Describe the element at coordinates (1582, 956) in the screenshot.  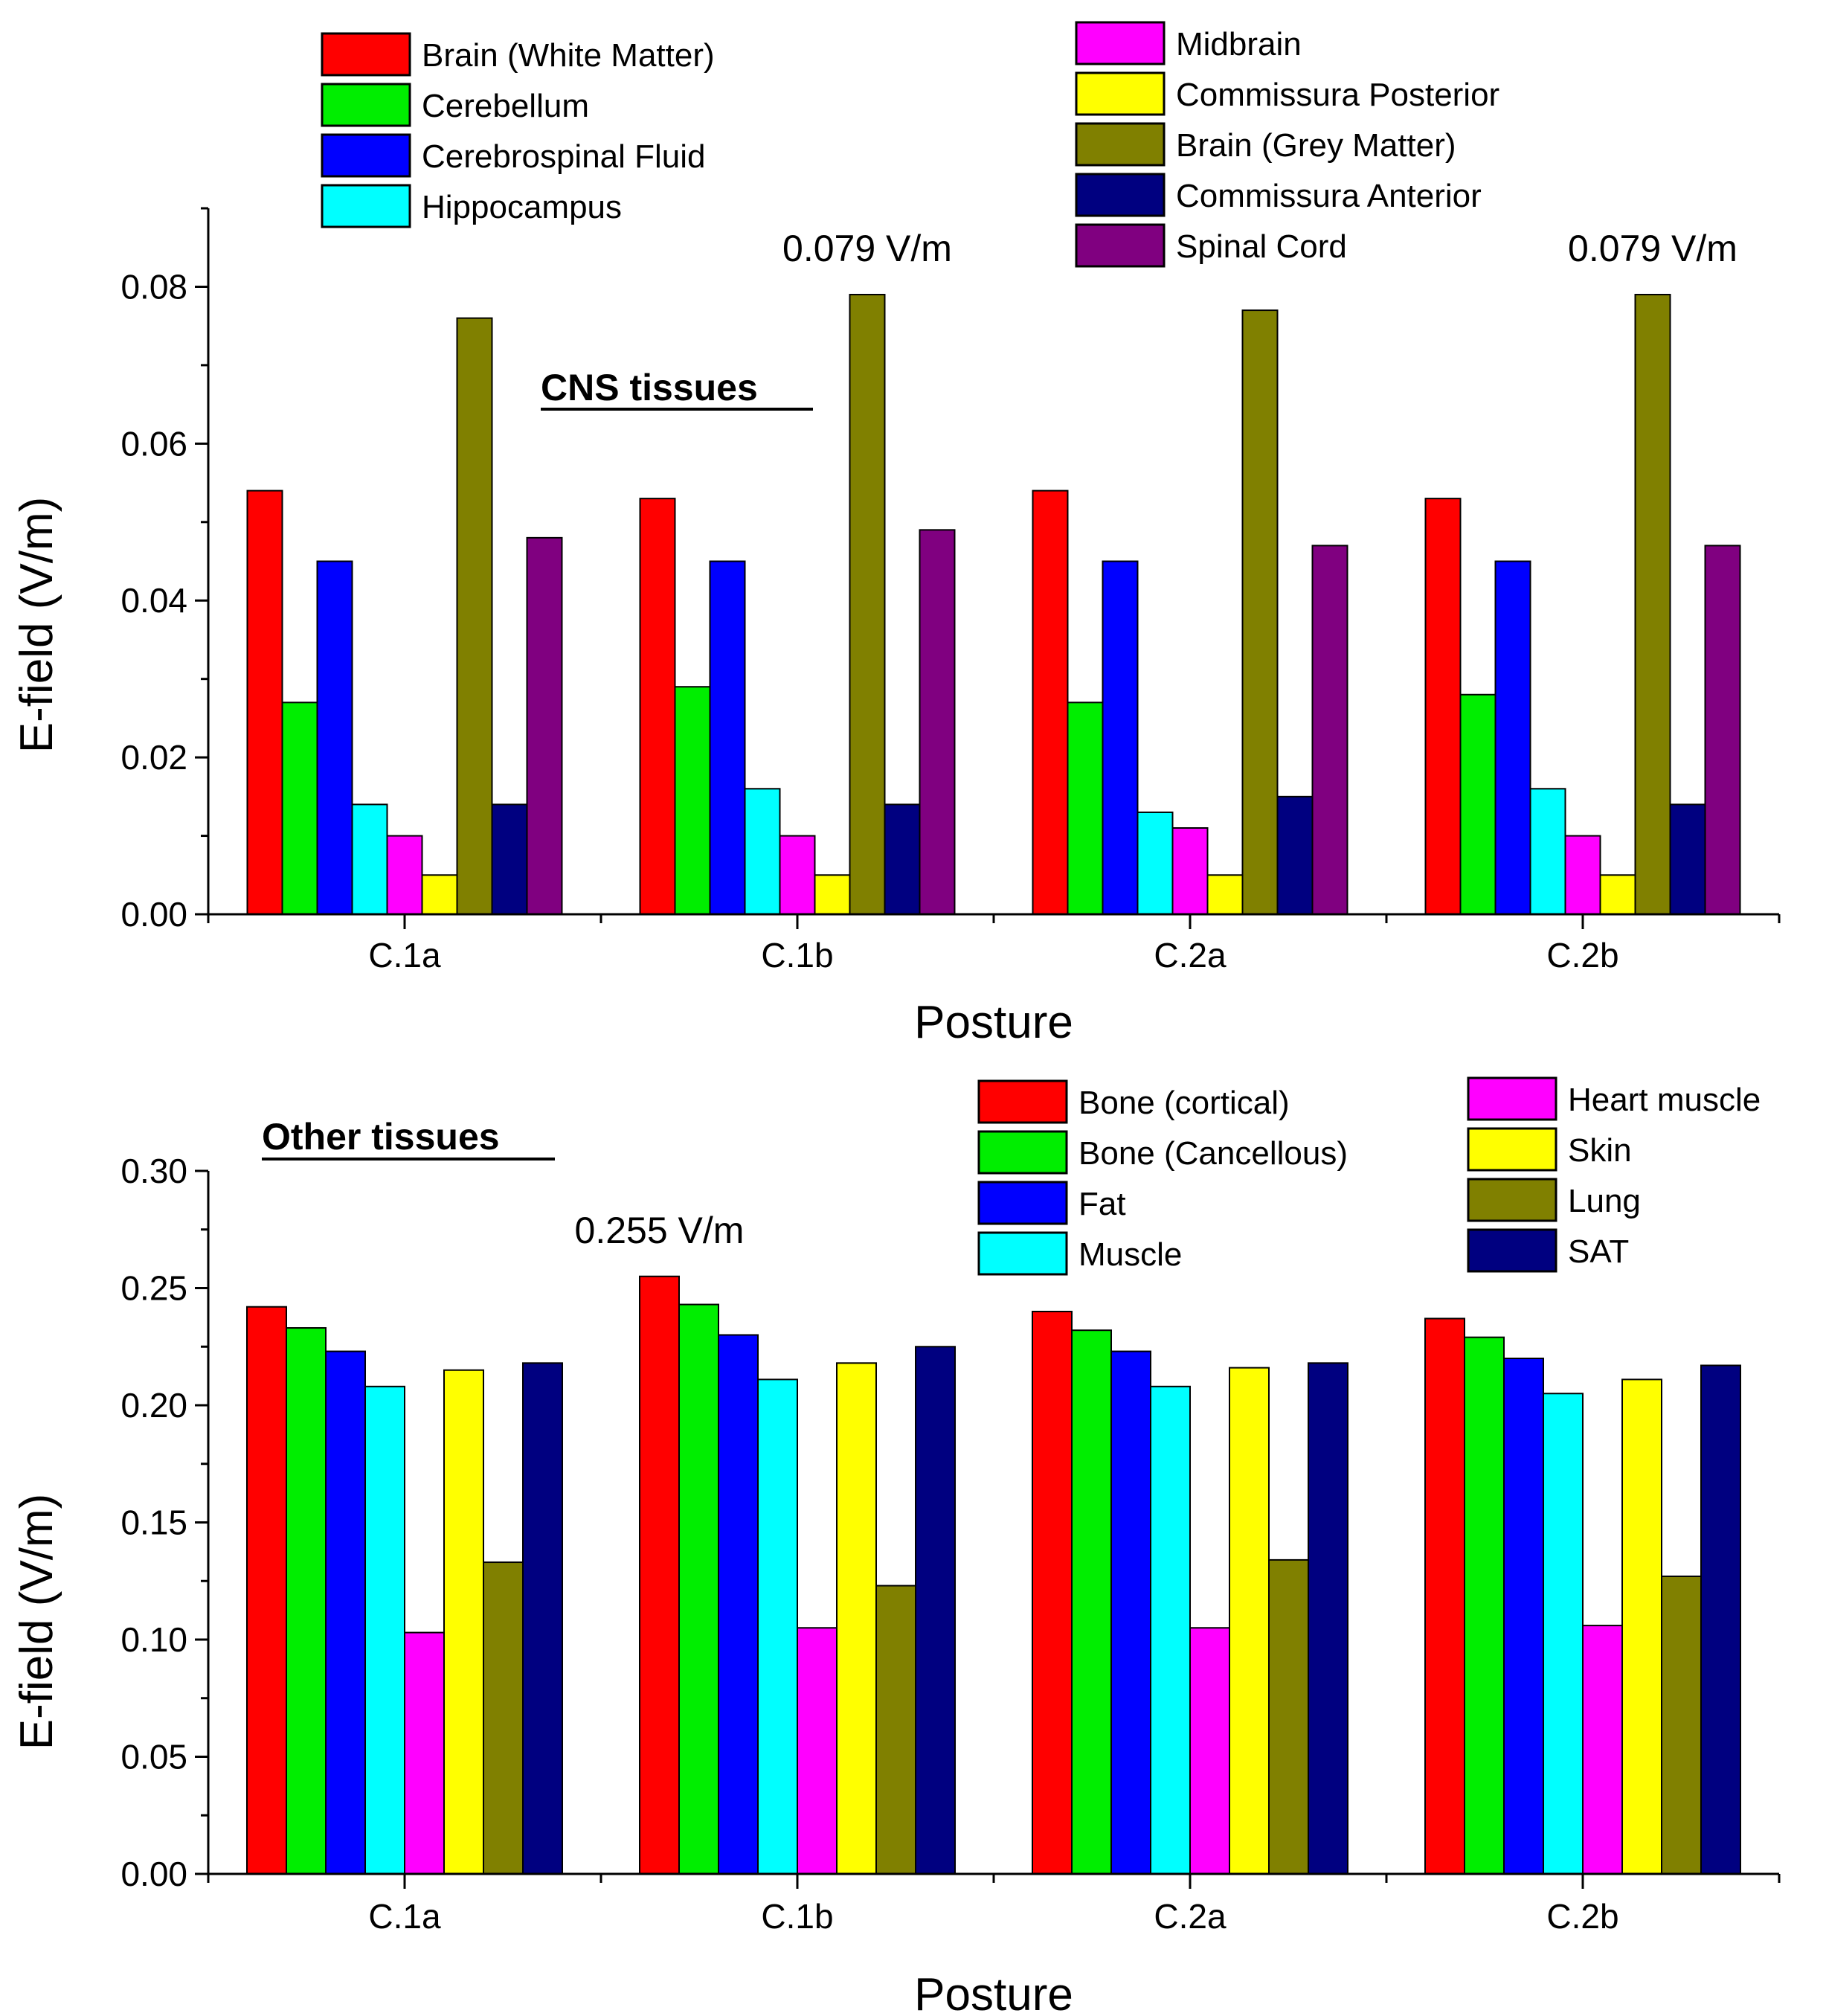
I see `cns-x-tick-label: C.2b` at that location.